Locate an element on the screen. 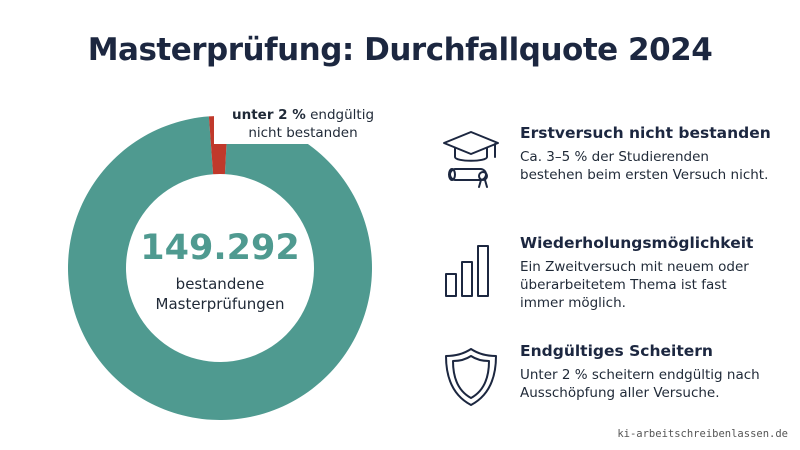 This screenshot has width=800, height=450. center-label-line2: Masterprüfungen is located at coordinates (220, 304).